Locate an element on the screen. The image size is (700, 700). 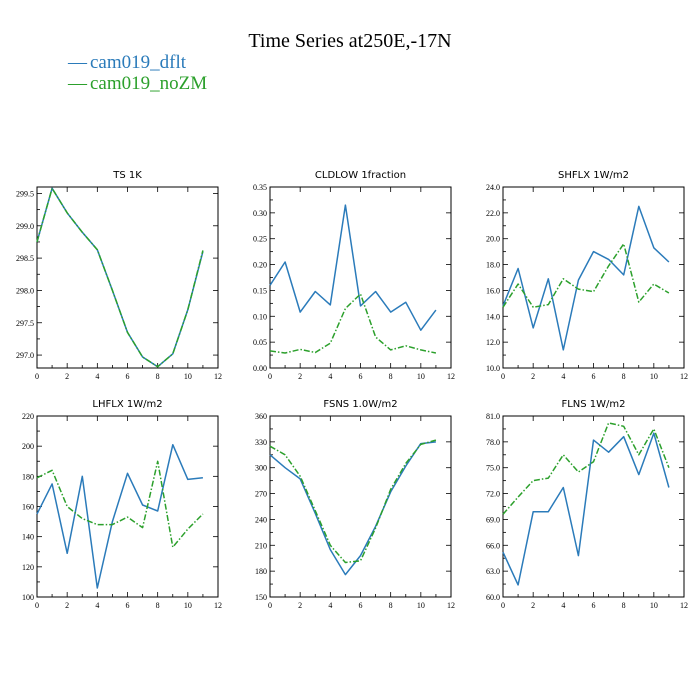
legend: — cam019_dflt — cam019_noZM is located at coordinates (137, 73).